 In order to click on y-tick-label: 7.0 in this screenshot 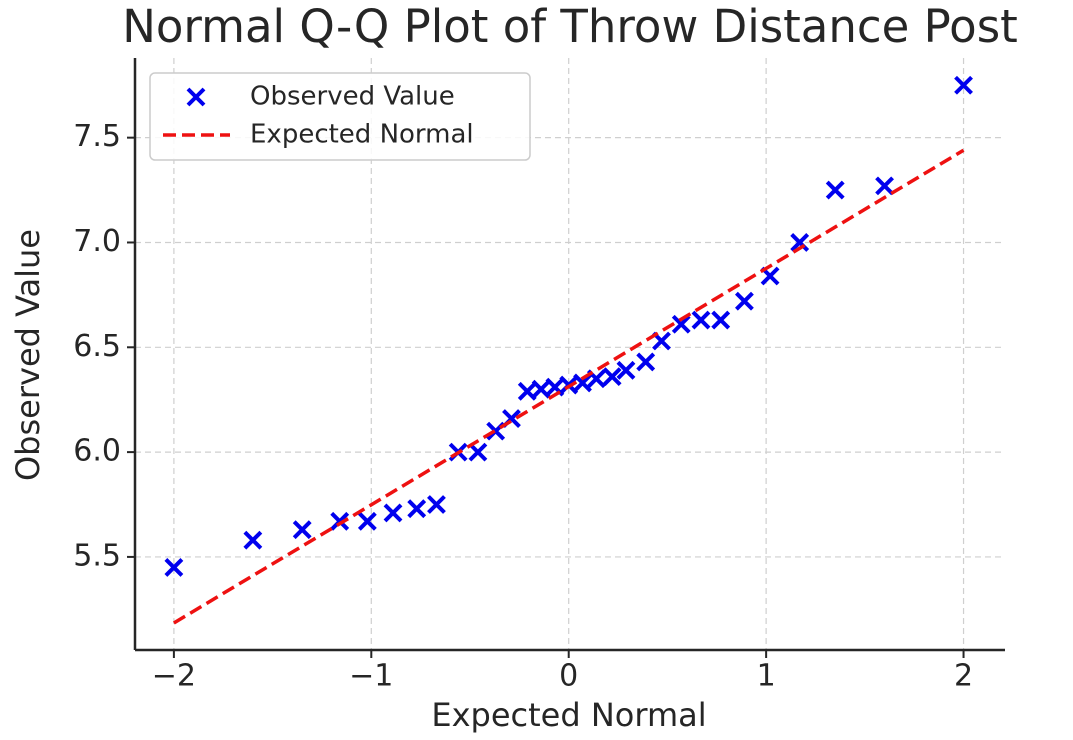, I will do `click(97, 241)`.